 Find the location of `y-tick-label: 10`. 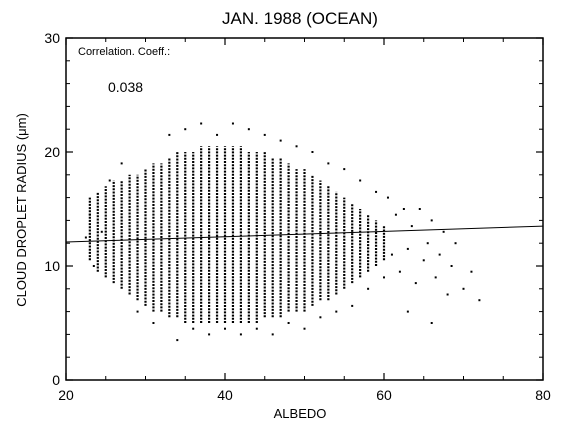

y-tick-label: 10 is located at coordinates (52, 266).